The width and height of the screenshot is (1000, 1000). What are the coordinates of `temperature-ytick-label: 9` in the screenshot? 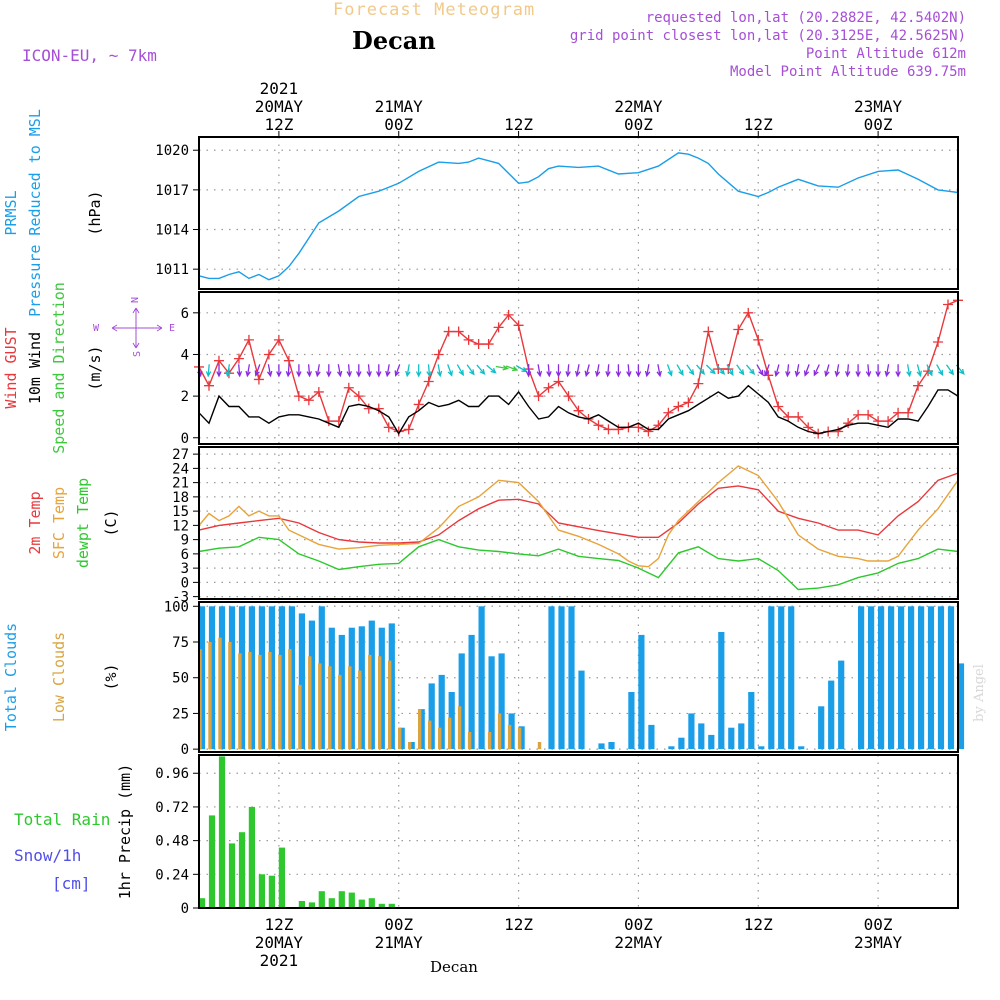 It's located at (185, 541).